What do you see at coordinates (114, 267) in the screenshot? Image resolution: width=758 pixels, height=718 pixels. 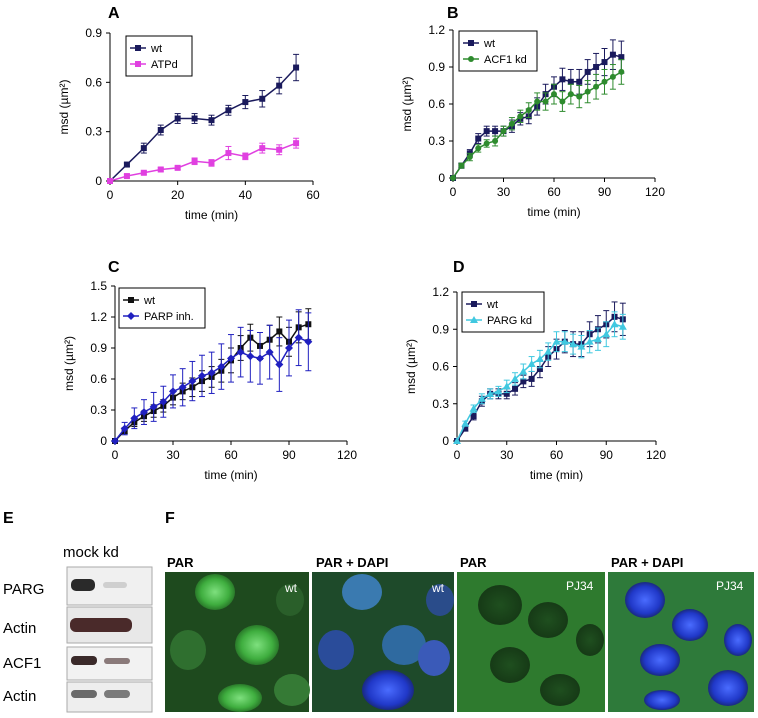 I see `panel-label-c: C` at bounding box center [114, 267].